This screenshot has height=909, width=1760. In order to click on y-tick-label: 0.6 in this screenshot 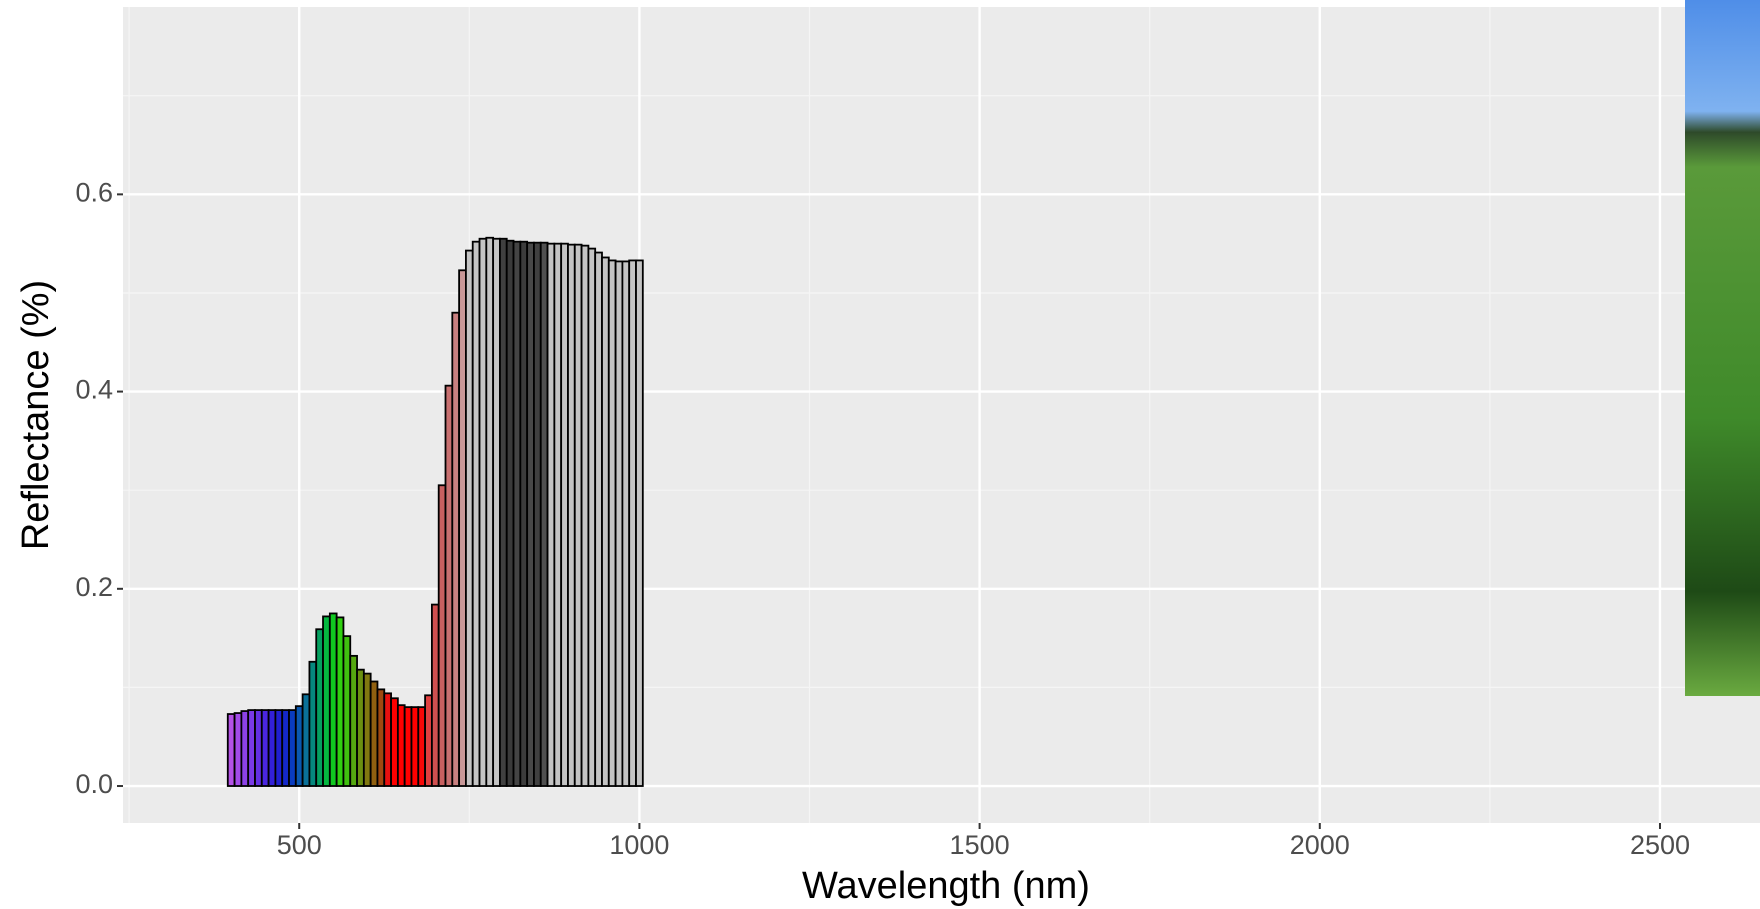, I will do `click(94, 192)`.